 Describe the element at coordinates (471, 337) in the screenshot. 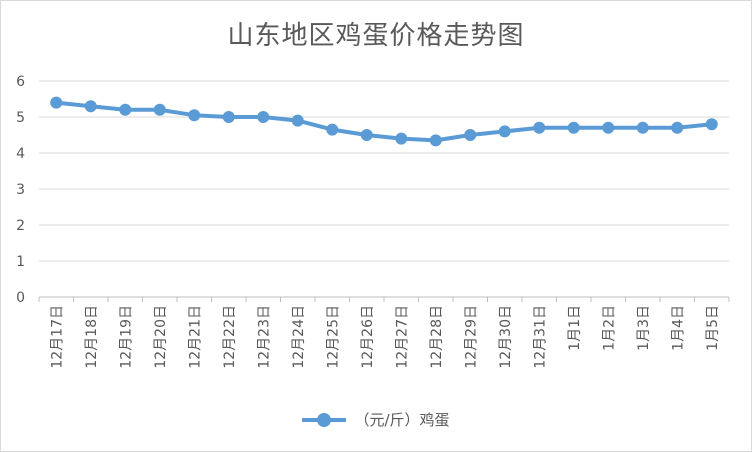

I see `x-tick-label: 12月29日` at that location.